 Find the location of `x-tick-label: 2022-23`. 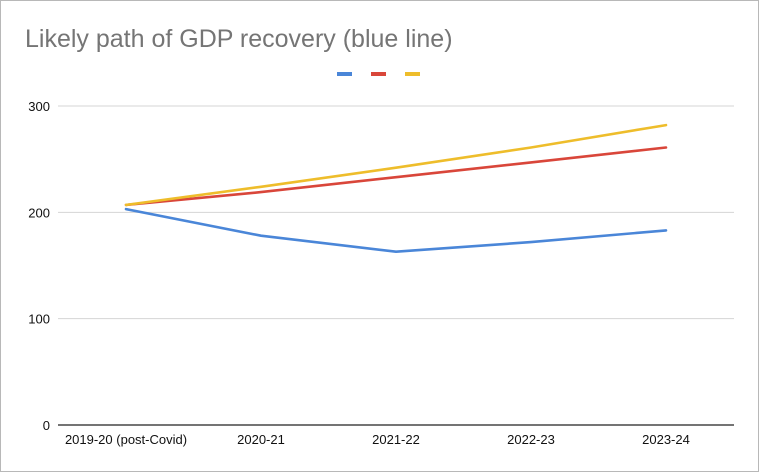

x-tick-label: 2022-23 is located at coordinates (531, 439).